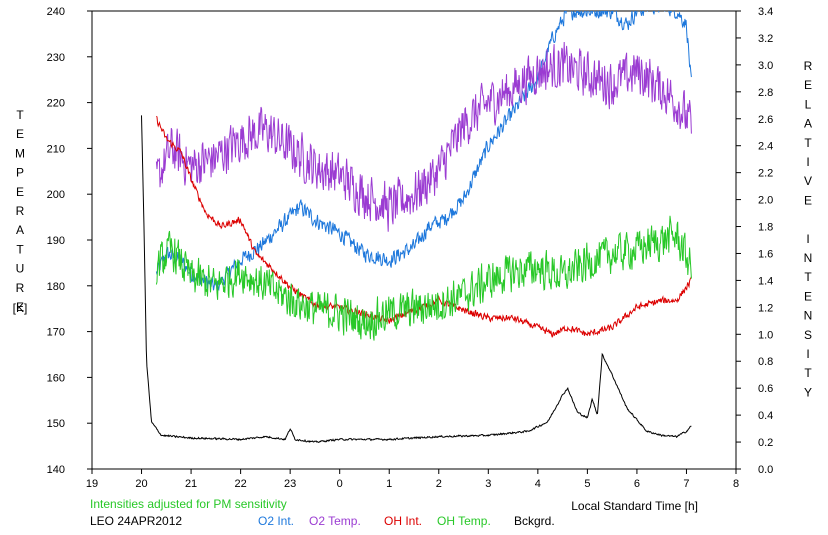 The width and height of the screenshot is (828, 535). Describe the element at coordinates (464, 521) in the screenshot. I see `legend-entry: OH Temp.` at that location.